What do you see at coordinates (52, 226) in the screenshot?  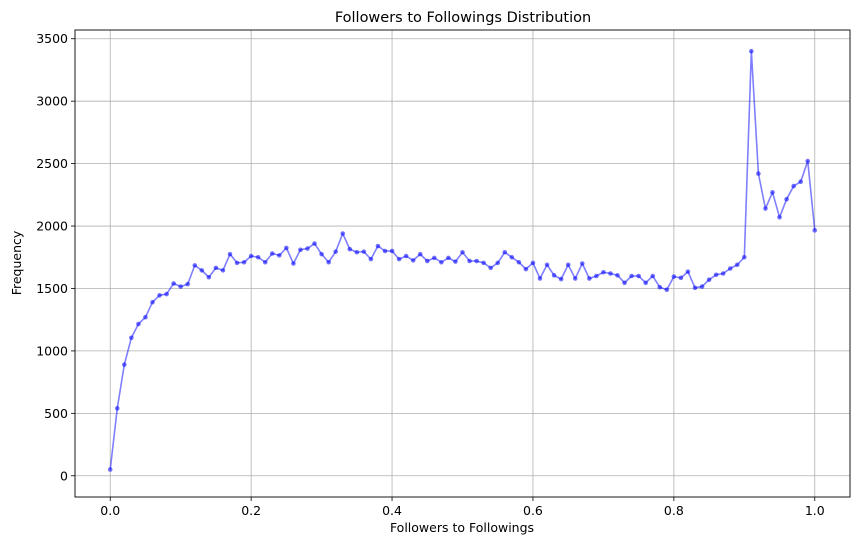 I see `y-tick-label: 2000` at bounding box center [52, 226].